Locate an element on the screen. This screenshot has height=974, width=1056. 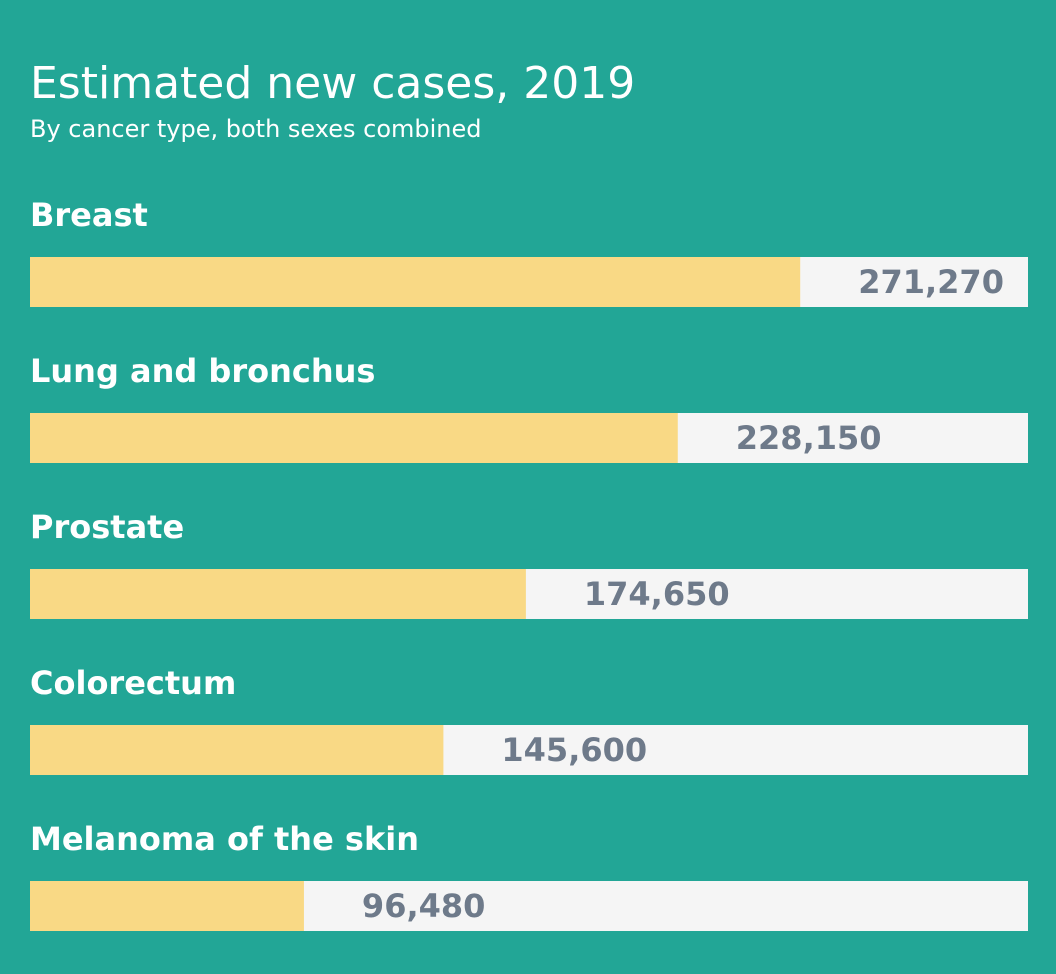
category-label: Lung and bronchus is located at coordinates (202, 371).